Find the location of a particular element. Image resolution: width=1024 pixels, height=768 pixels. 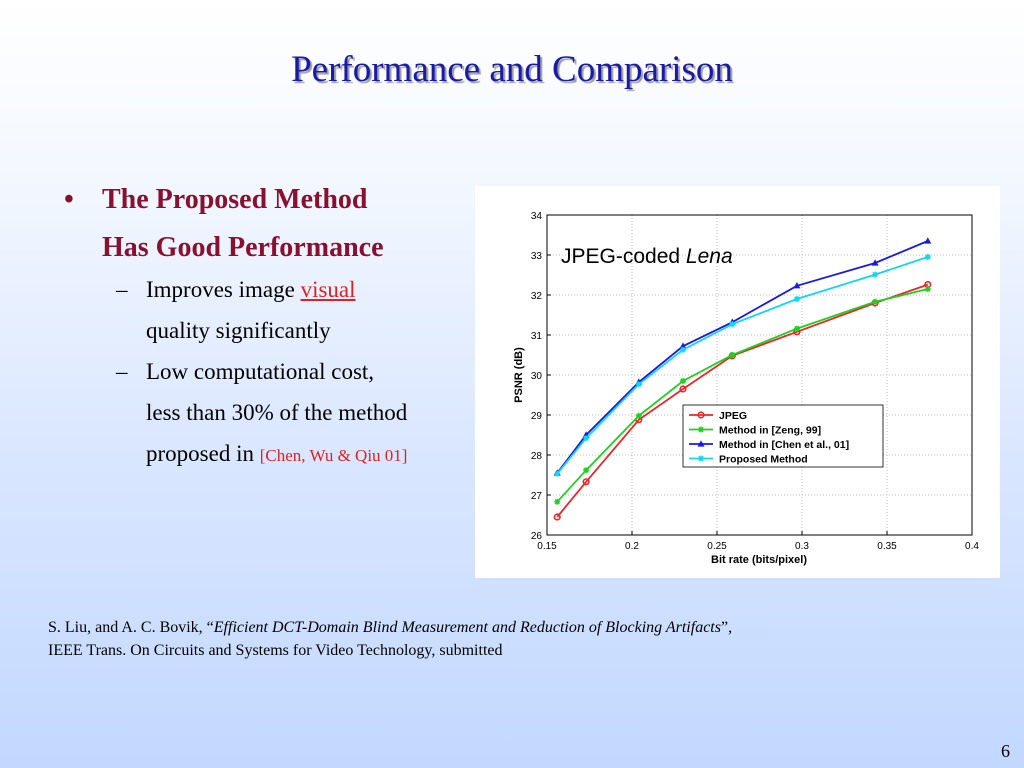

legend-label: Method in [Zeng, 99] is located at coordinates (770, 431).